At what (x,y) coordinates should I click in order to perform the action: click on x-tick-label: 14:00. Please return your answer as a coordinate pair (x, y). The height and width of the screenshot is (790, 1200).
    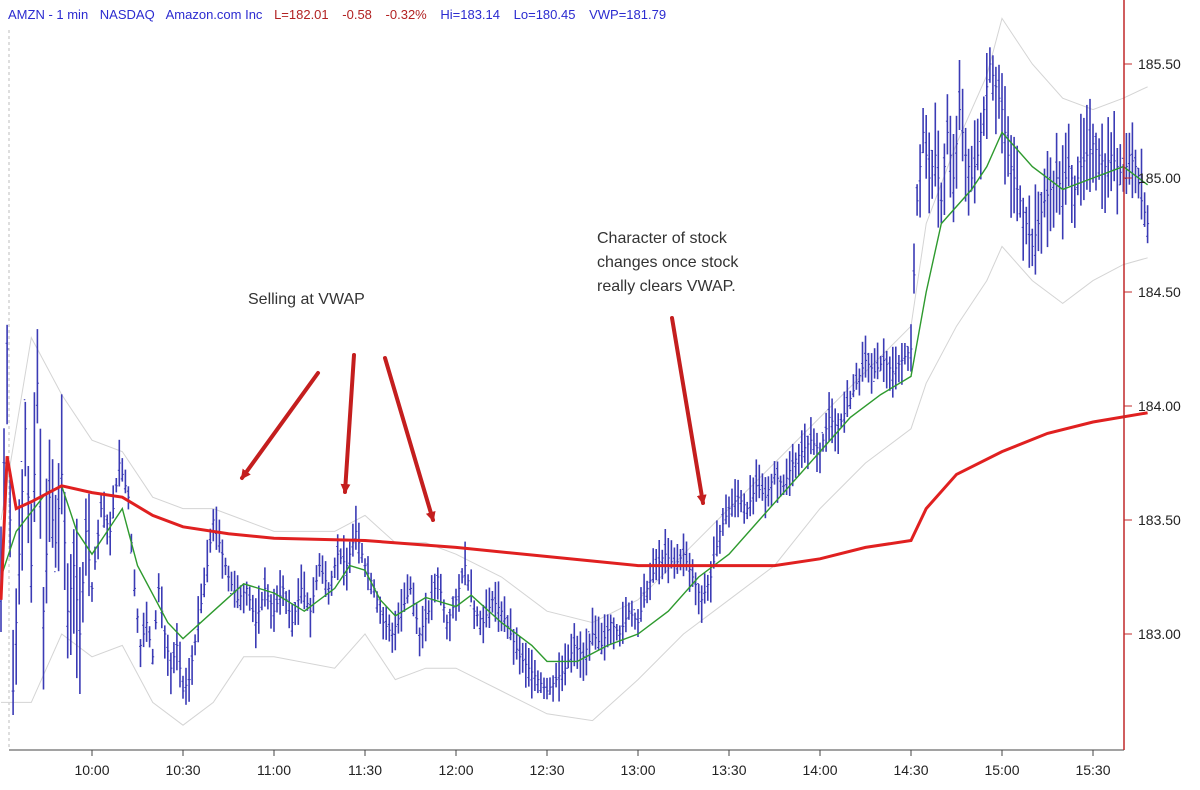
    Looking at the image, I should click on (819, 770).